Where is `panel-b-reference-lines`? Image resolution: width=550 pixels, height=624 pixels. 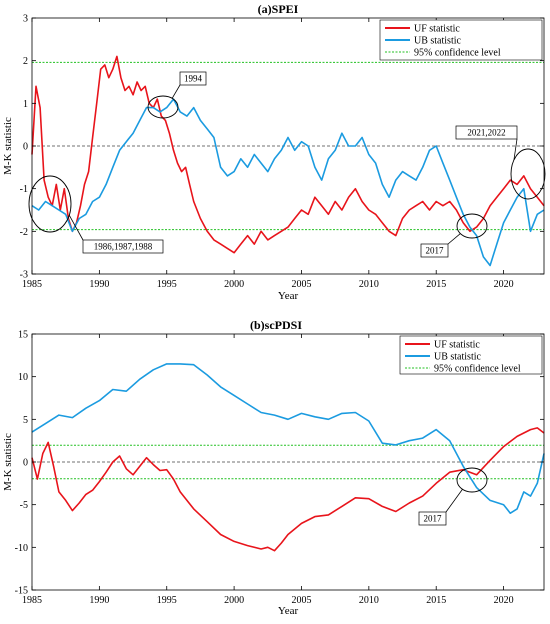 panel-b-reference-lines is located at coordinates (288, 462).